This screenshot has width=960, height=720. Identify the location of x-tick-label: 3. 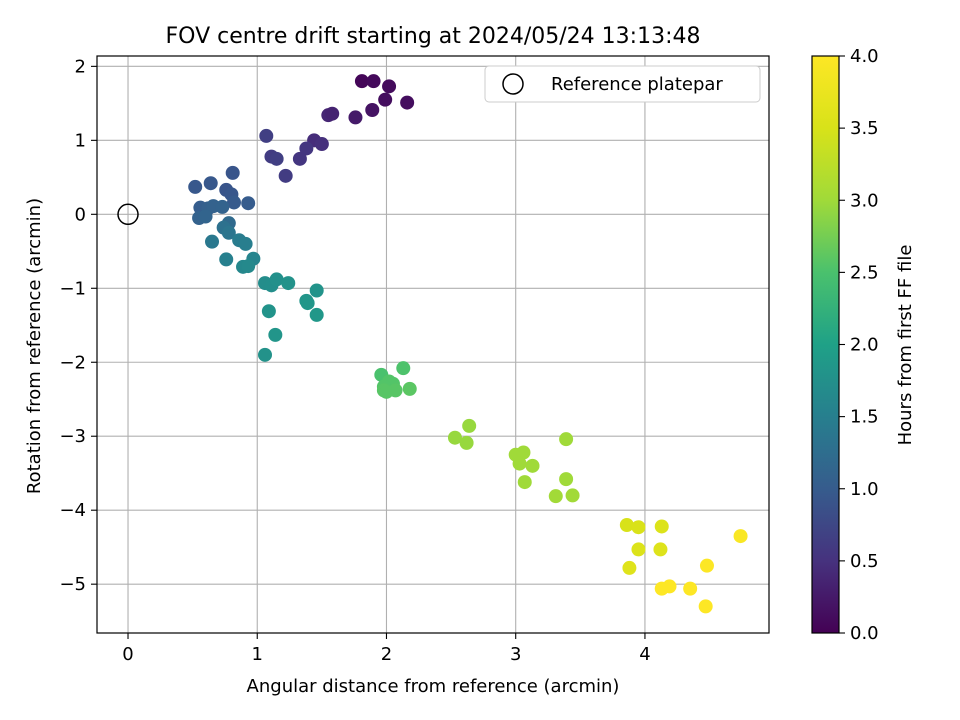
(515, 654).